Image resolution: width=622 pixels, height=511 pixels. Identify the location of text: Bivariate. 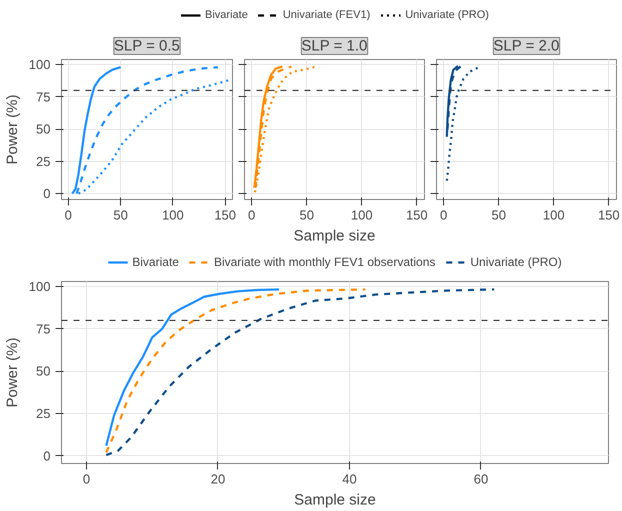
(226, 15).